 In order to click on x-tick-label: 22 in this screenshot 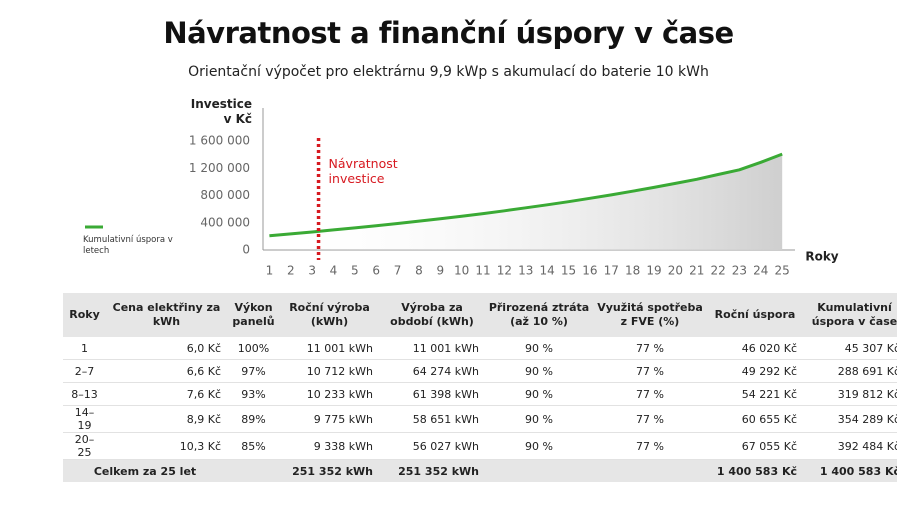, I will do `click(717, 271)`.